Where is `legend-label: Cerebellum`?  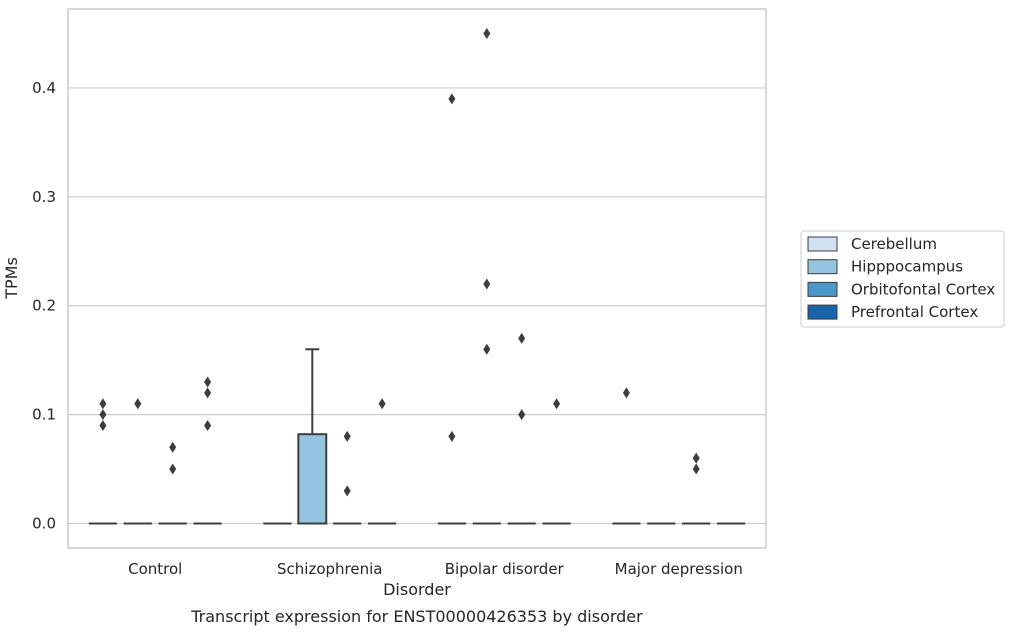 legend-label: Cerebellum is located at coordinates (894, 244).